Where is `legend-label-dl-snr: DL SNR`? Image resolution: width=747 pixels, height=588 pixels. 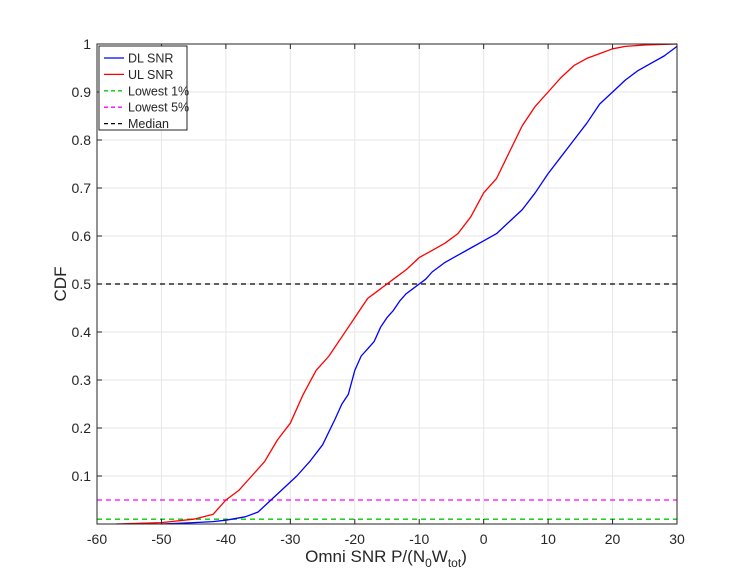 legend-label-dl-snr: DL SNR is located at coordinates (150, 59).